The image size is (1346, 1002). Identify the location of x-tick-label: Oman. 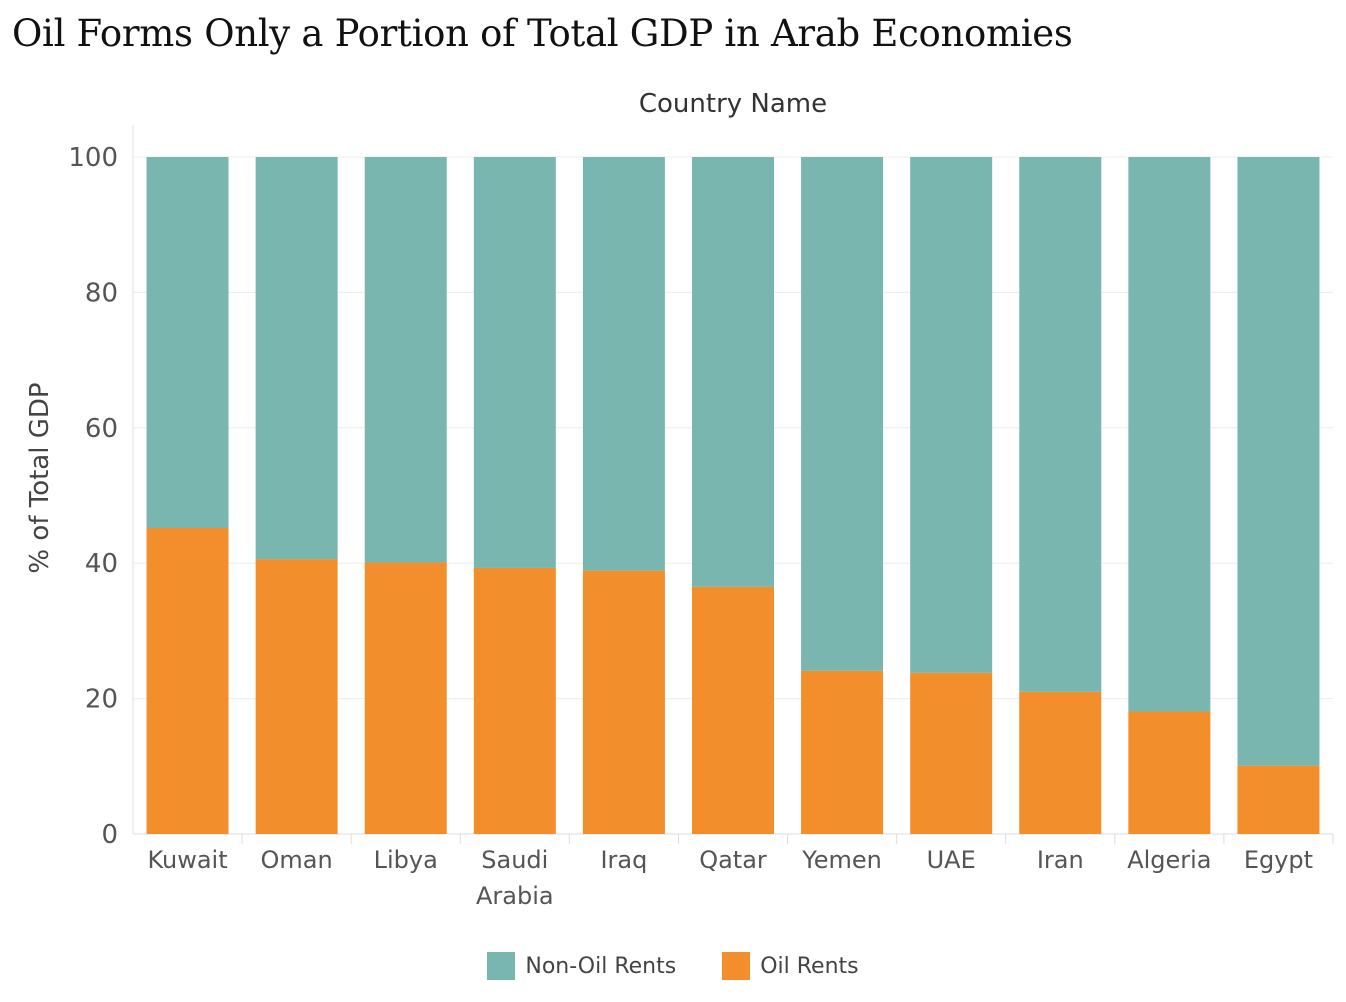
(297, 860).